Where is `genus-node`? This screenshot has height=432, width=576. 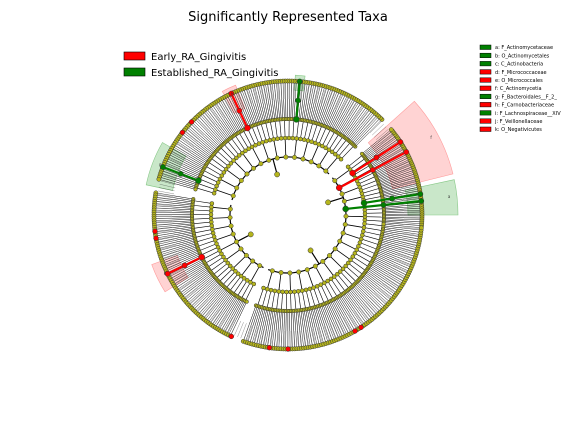 genus-node is located at coordinates (421, 228).